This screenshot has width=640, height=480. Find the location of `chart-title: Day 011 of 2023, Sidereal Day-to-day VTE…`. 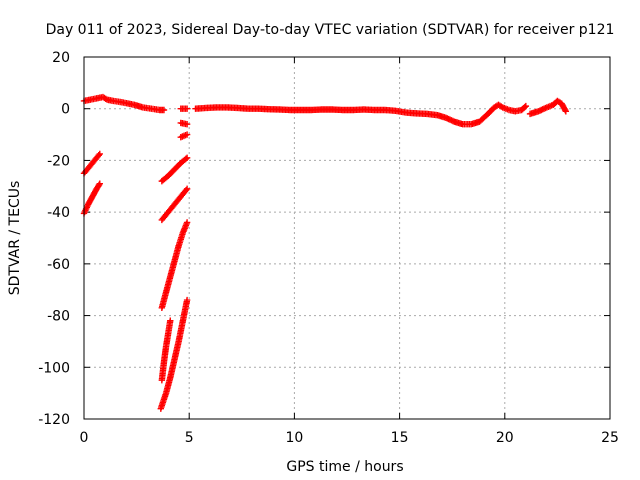

chart-title: Day 011 of 2023, Sidereal Day-to-day VTE… is located at coordinates (330, 30).